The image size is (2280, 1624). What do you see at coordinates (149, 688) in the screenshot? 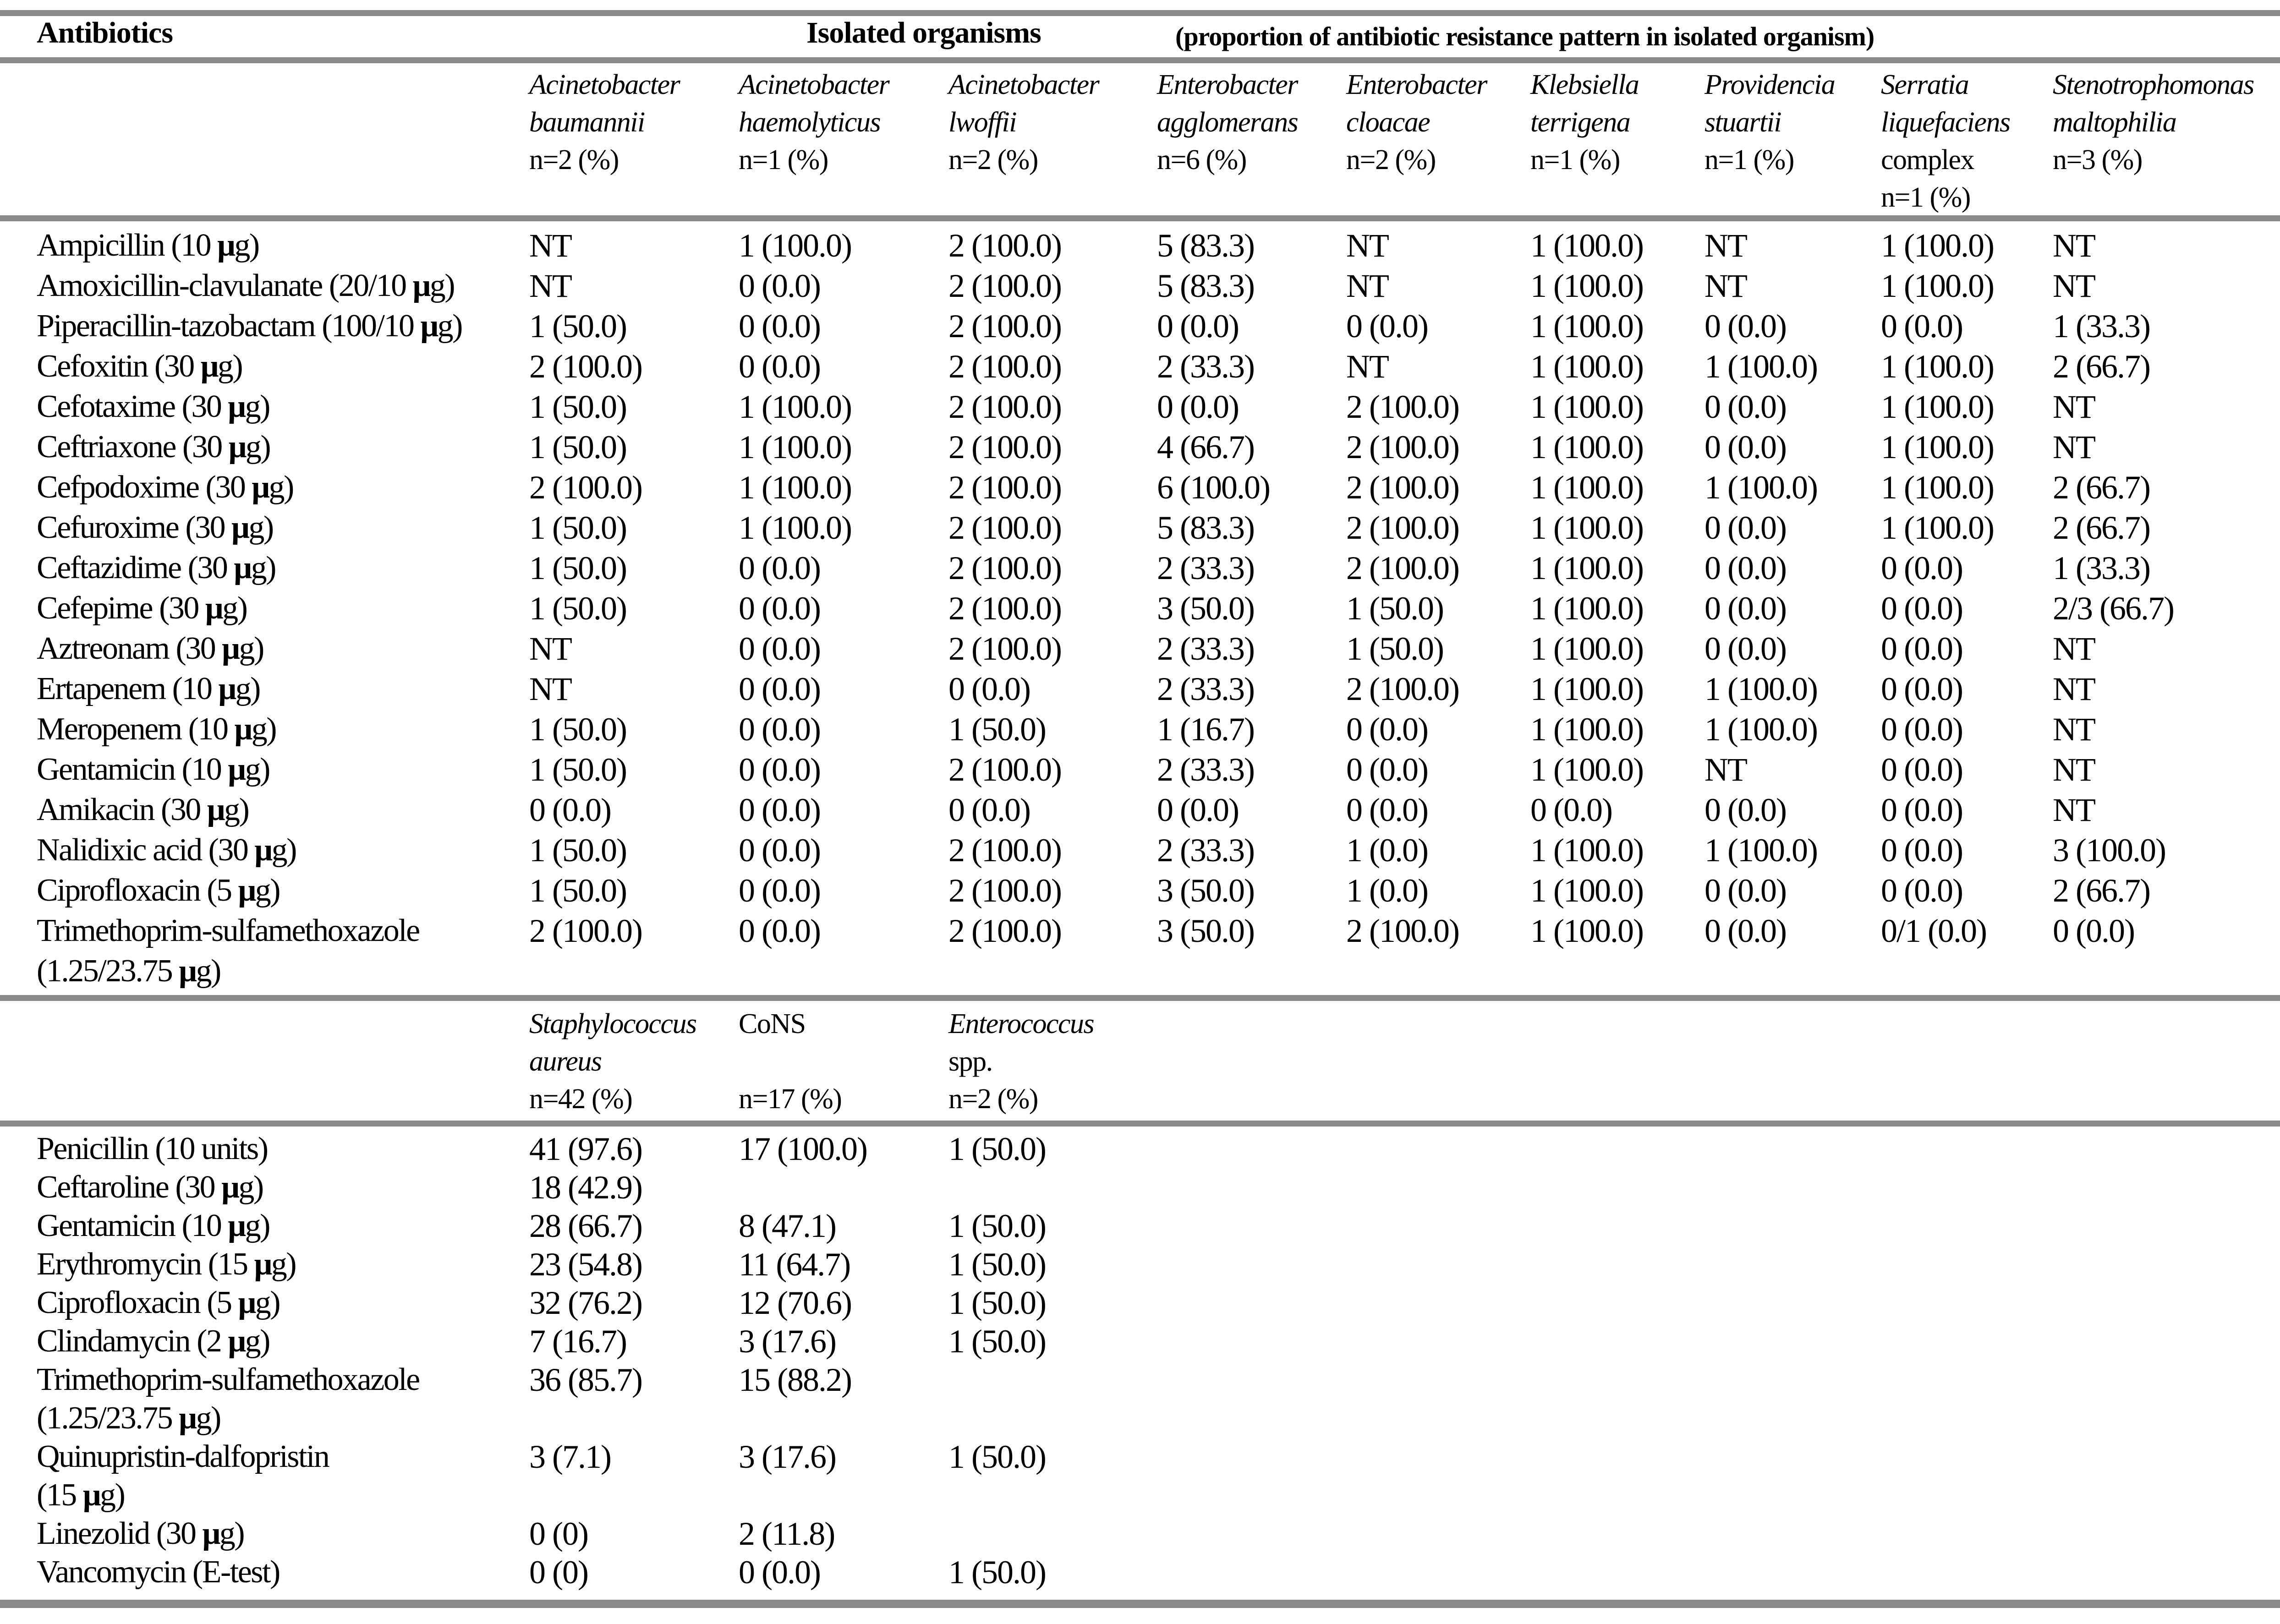
I see `antibiotic-label: Ertapenem (10 μg)` at bounding box center [149, 688].